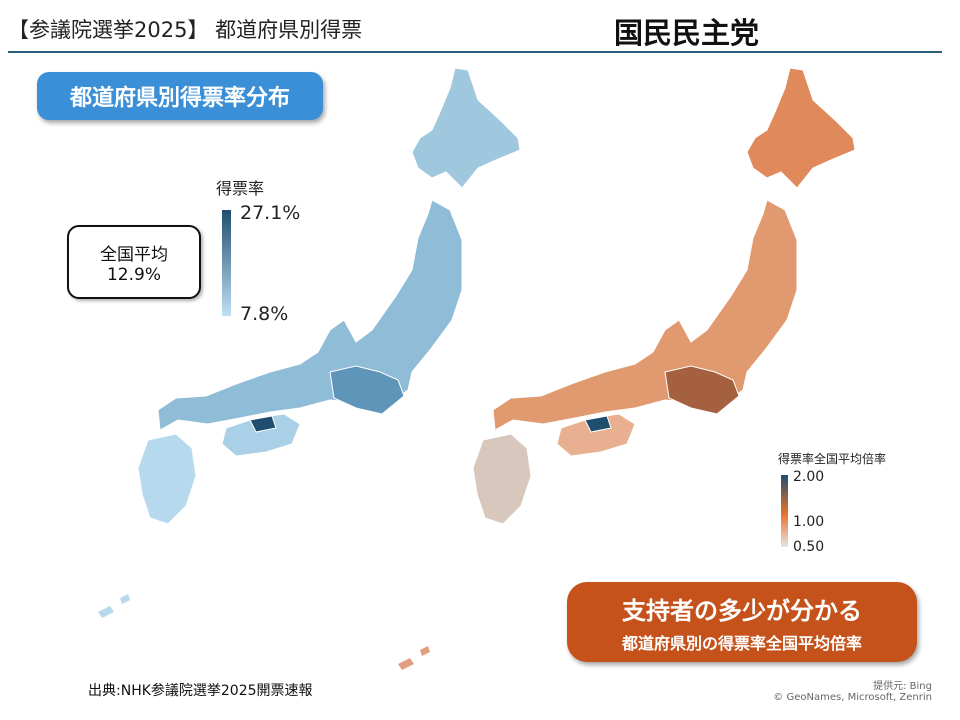 Image resolution: width=960 pixels, height=720 pixels. I want to click on page-title: 【参議院選挙2025】 都道府県別得票, so click(185, 30).